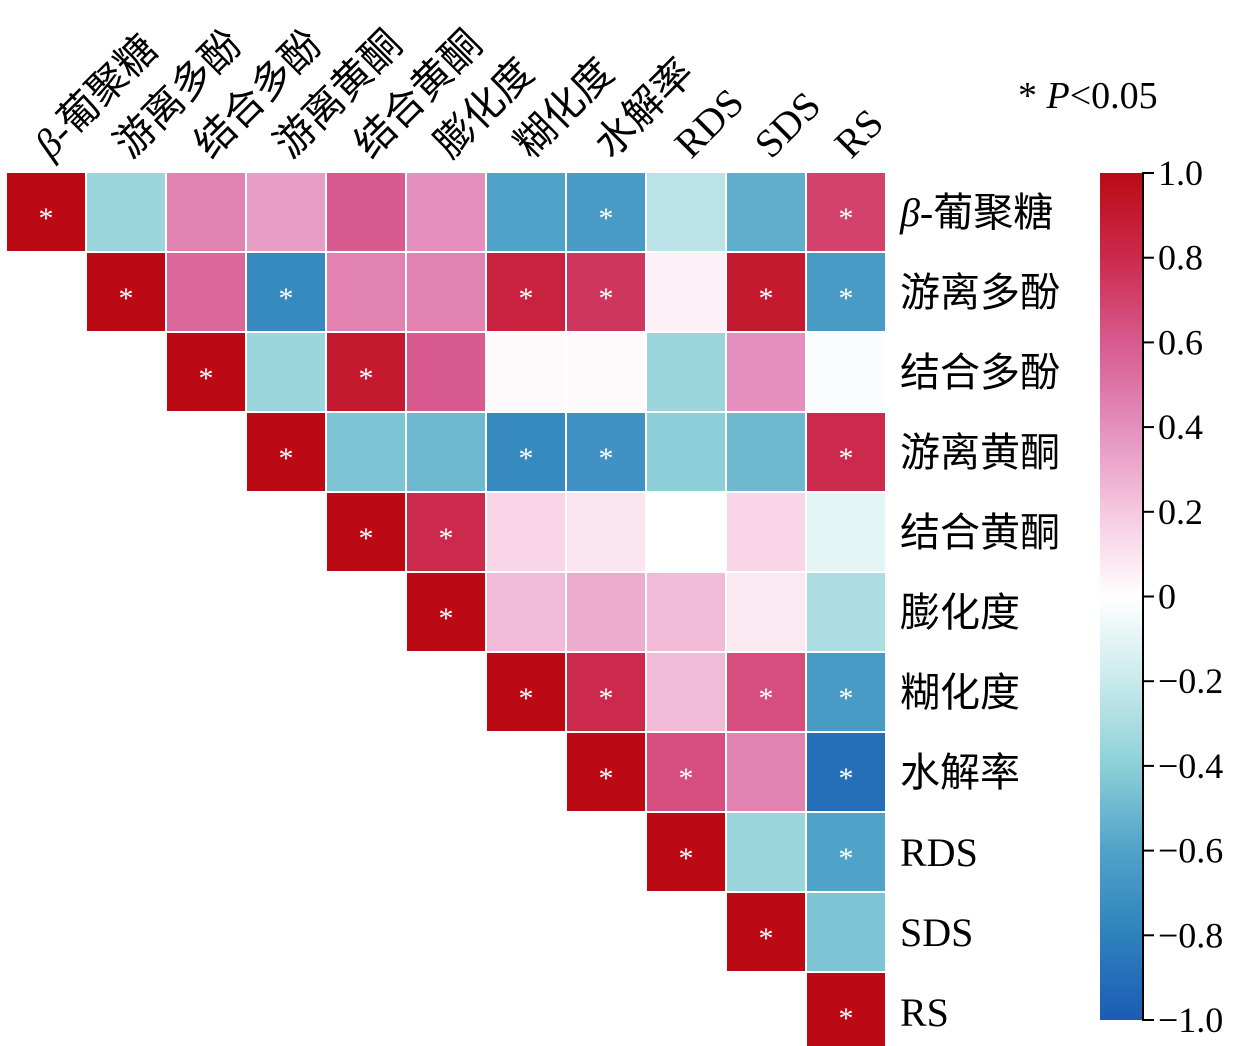  I want to click on row-label-4: 结合黄酮, so click(980, 532).